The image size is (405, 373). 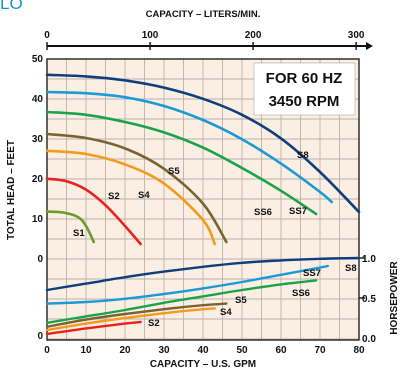 What do you see at coordinates (263, 212) in the screenshot?
I see `head-curve-label: SS6` at bounding box center [263, 212].